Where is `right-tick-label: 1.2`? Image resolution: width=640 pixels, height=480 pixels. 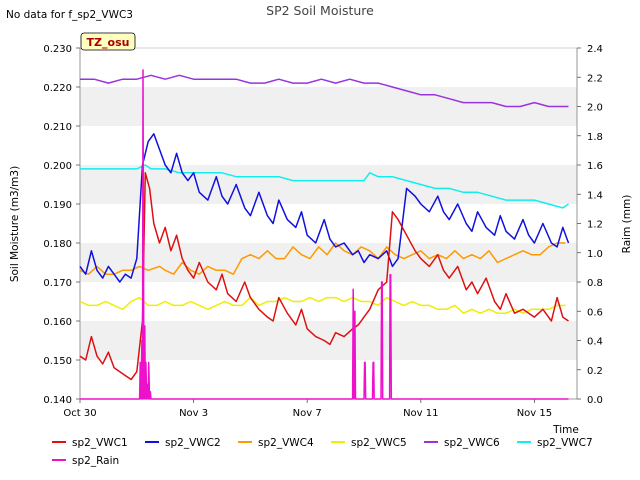
right-tick-label: 1.2 is located at coordinates (595, 225).